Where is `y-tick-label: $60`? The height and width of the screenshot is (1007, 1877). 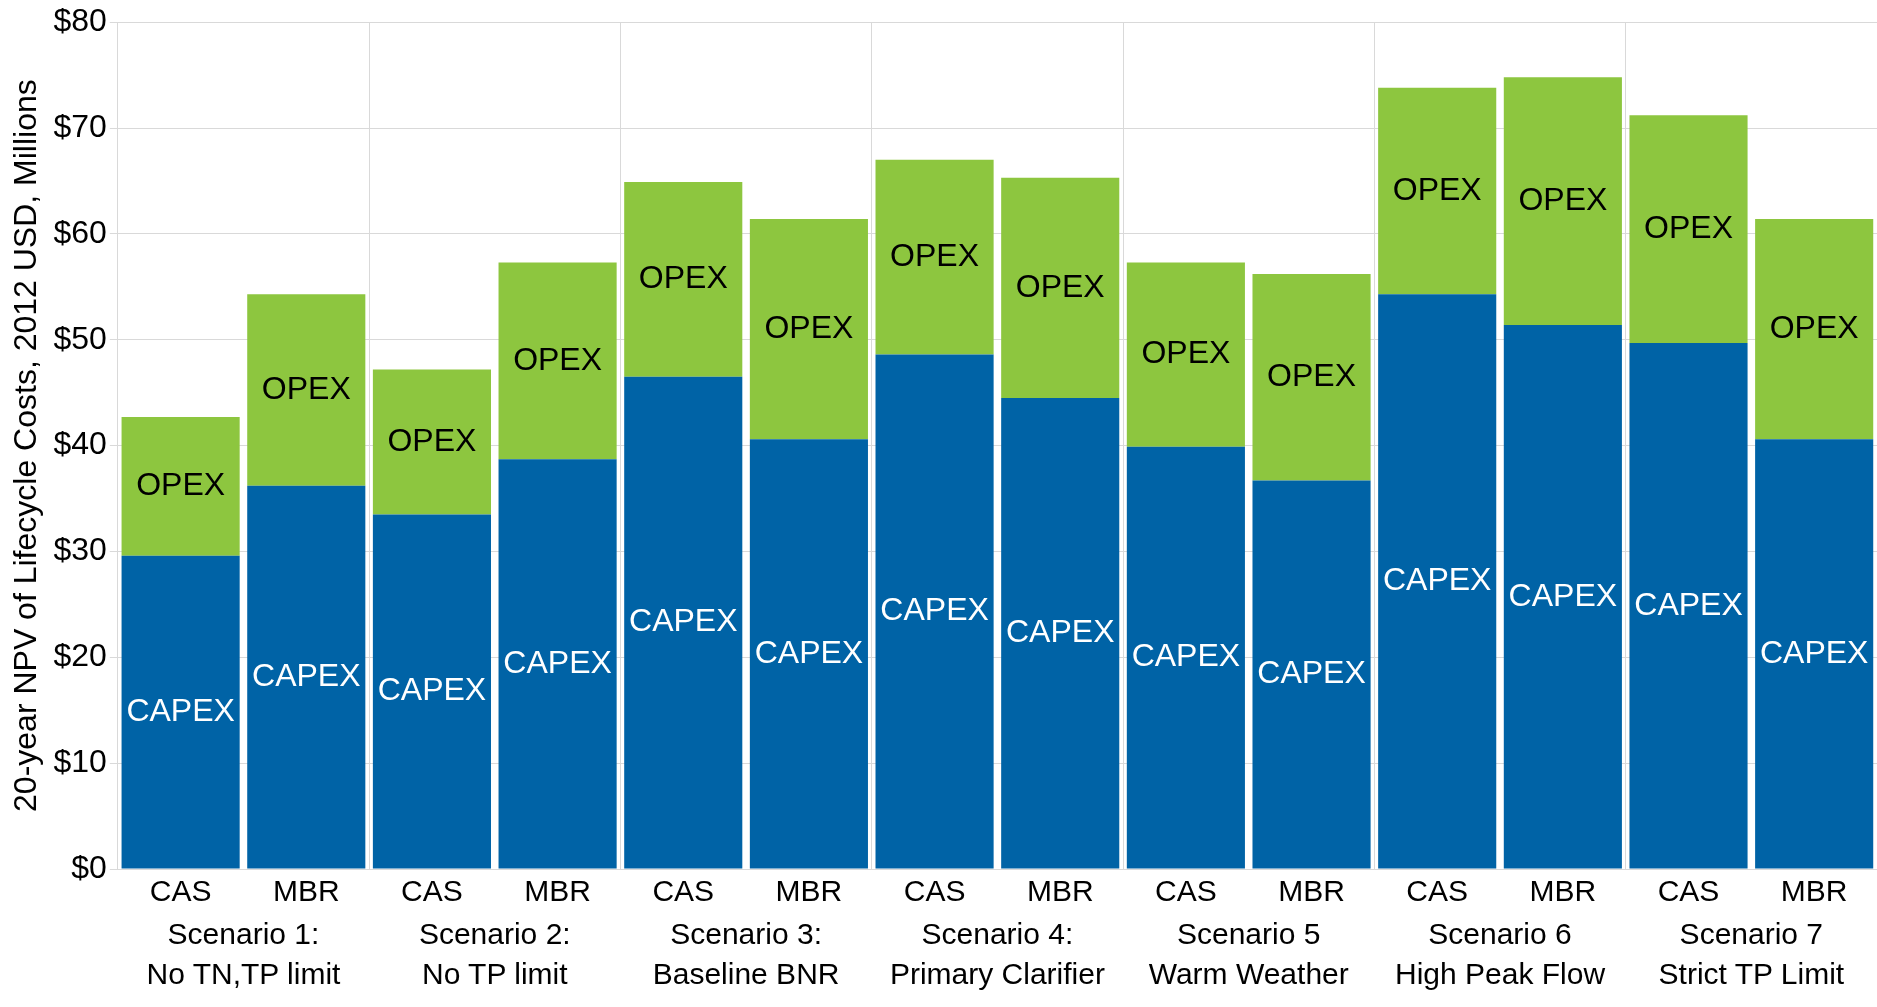
y-tick-label: $60 is located at coordinates (80, 231).